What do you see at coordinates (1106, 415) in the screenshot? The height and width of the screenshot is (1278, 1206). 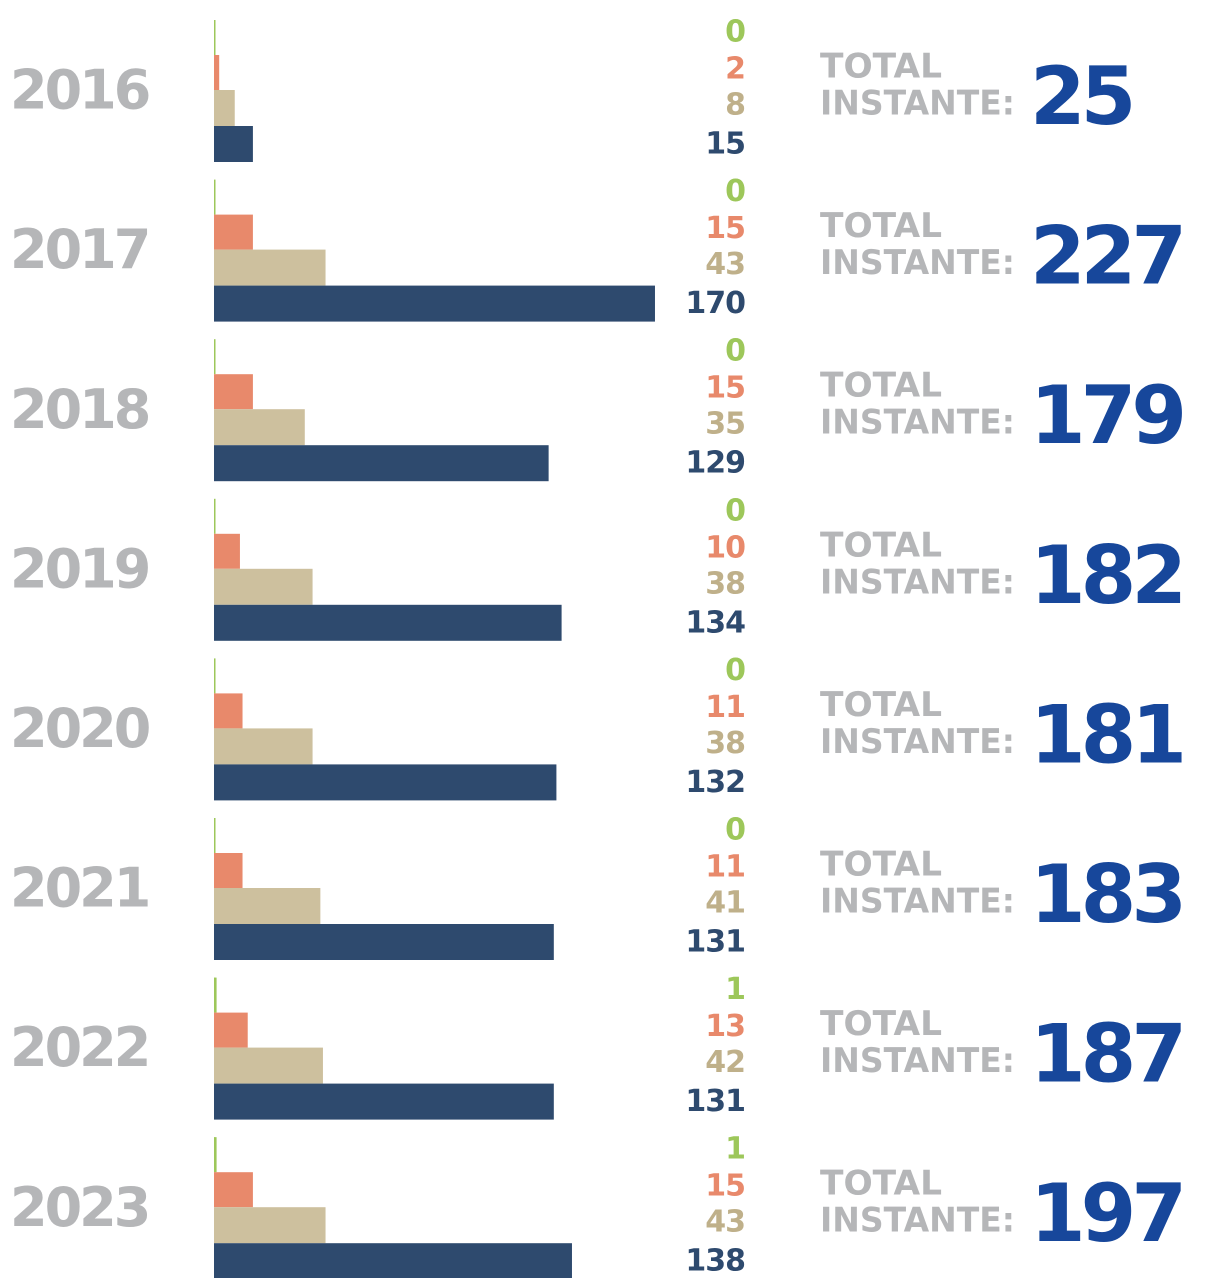 I see `total-value: 179` at bounding box center [1106, 415].